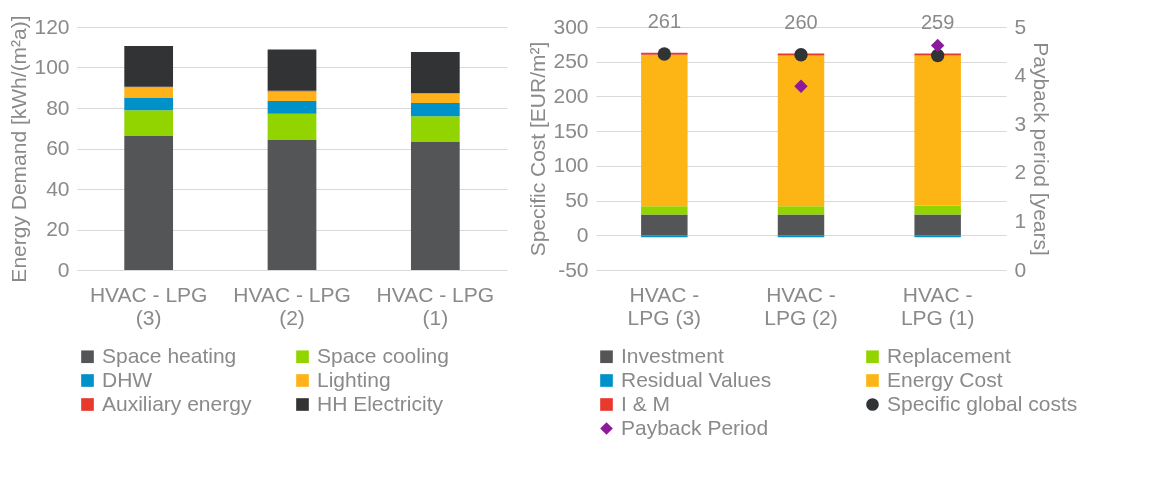 Image resolution: width=1151 pixels, height=481 pixels. I want to click on y2-tick-label: 1, so click(1020, 220).